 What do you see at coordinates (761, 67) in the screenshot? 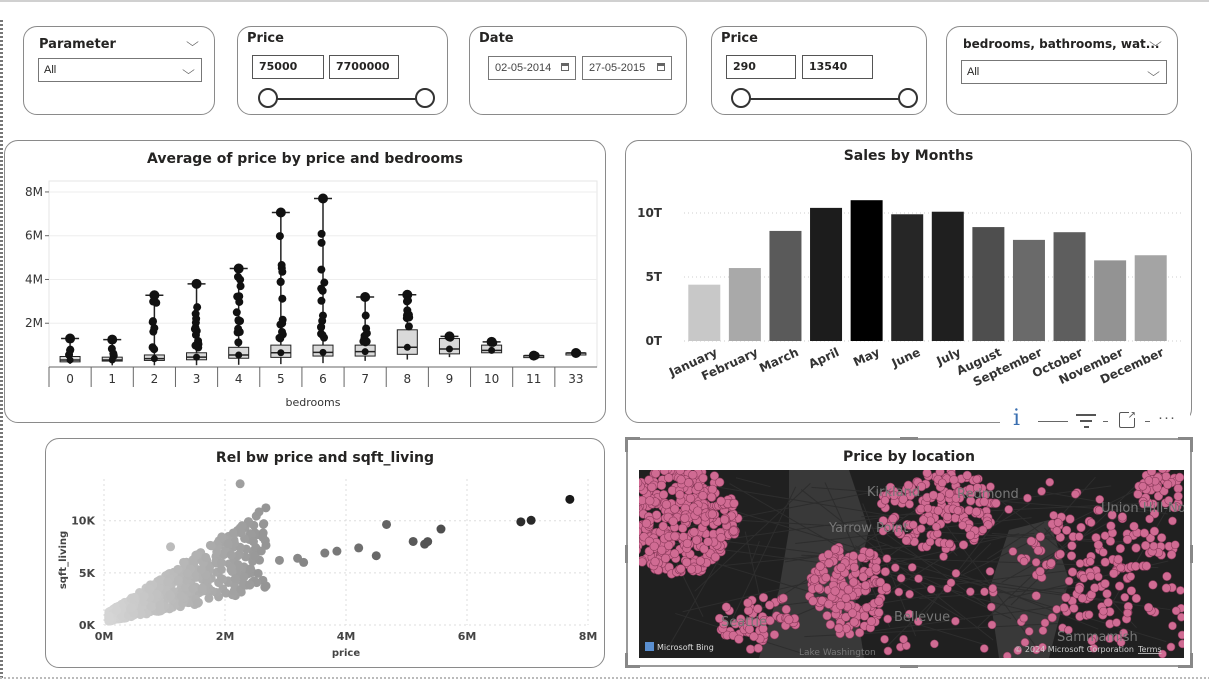
I see `price2-min-input: 290` at bounding box center [761, 67].